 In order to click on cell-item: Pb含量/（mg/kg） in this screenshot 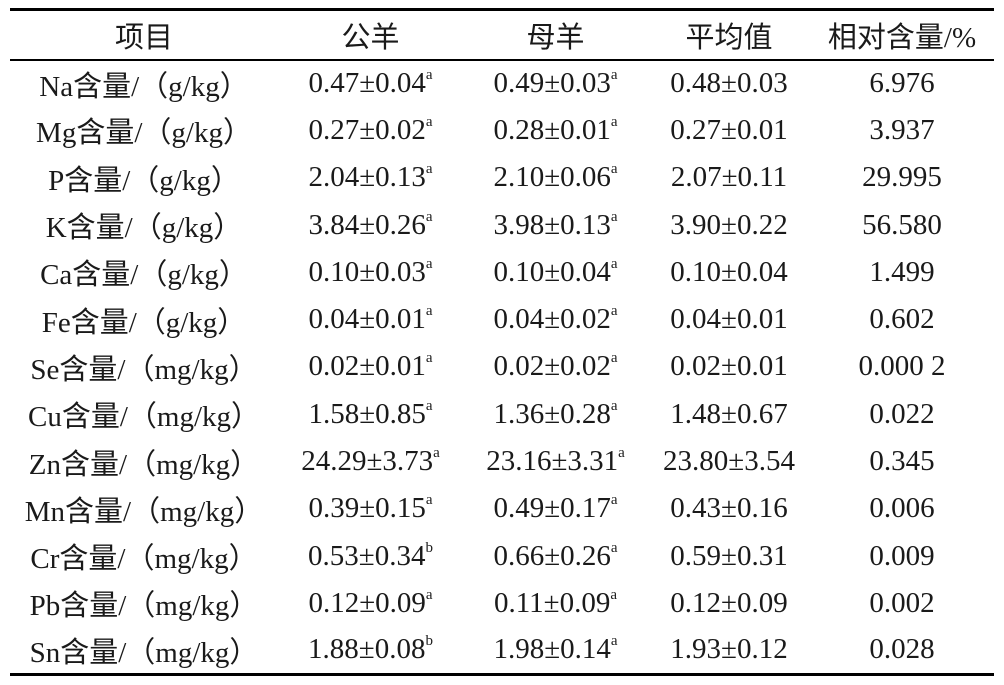, I will do `click(144, 603)`.